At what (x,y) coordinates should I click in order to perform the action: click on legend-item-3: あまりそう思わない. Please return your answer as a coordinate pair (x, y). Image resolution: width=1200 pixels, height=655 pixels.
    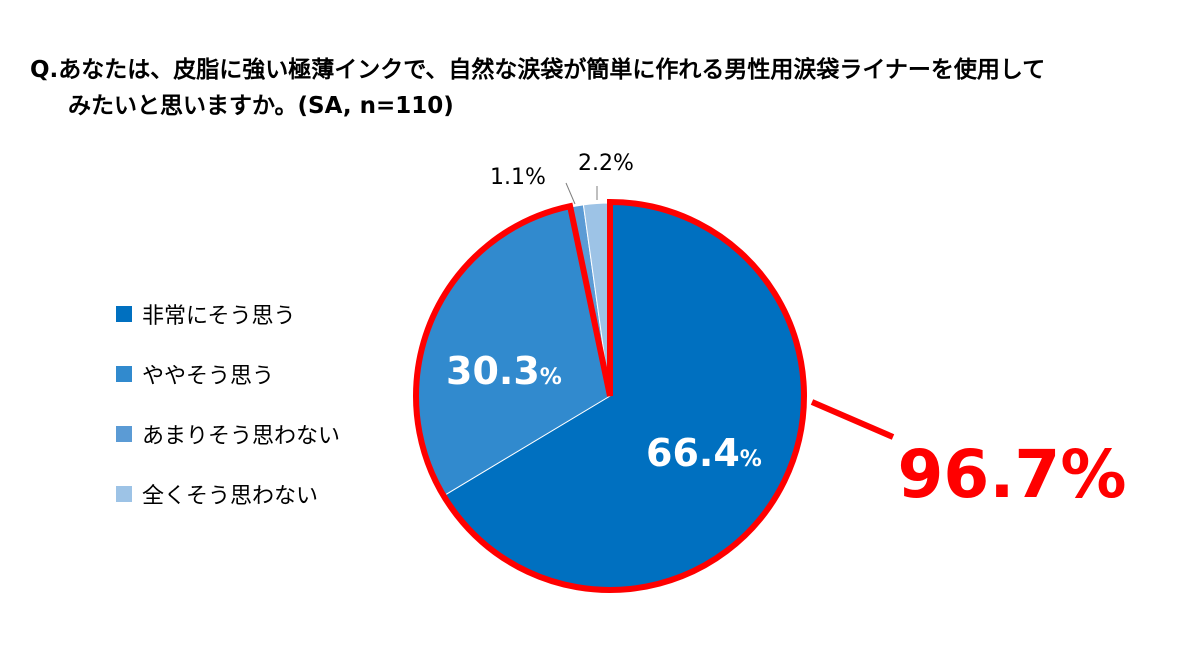
    Looking at the image, I should click on (228, 434).